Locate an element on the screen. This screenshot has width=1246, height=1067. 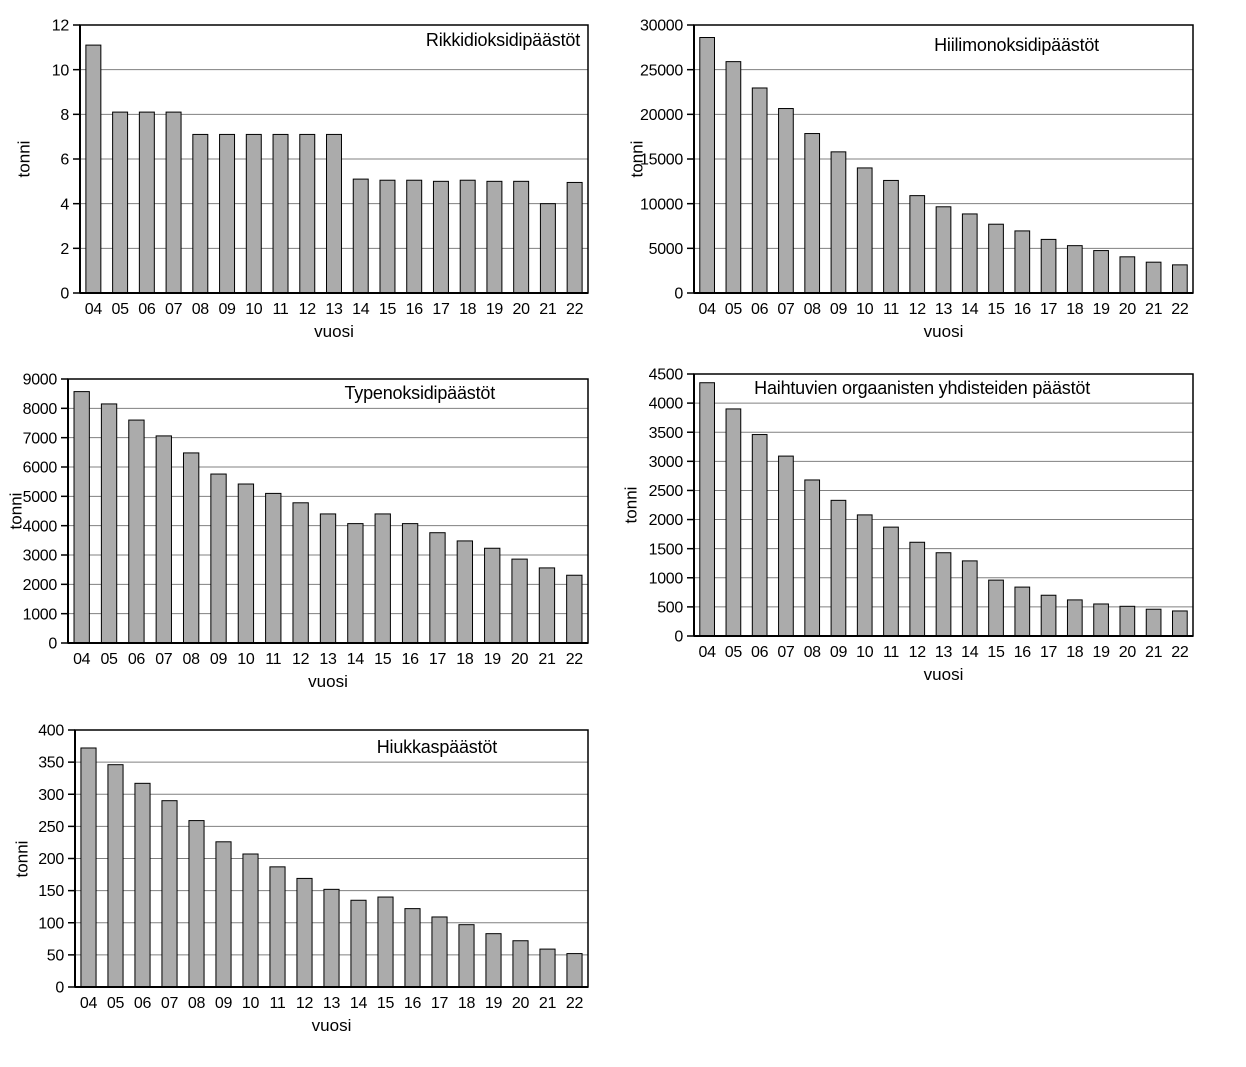
y-tick-label: 250 is located at coordinates (51, 827).